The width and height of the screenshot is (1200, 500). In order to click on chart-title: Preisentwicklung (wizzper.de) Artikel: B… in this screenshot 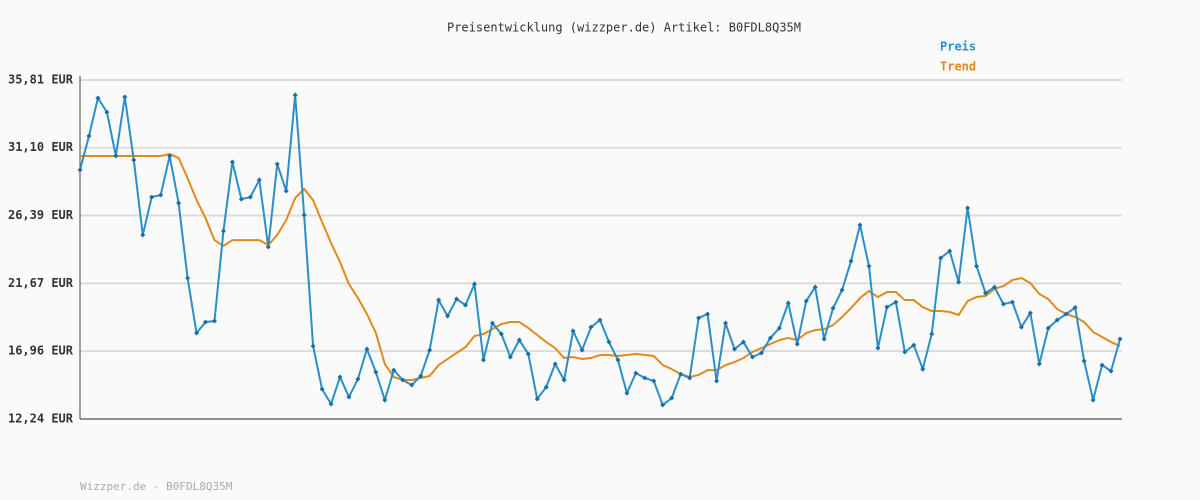, I will do `click(624, 28)`.